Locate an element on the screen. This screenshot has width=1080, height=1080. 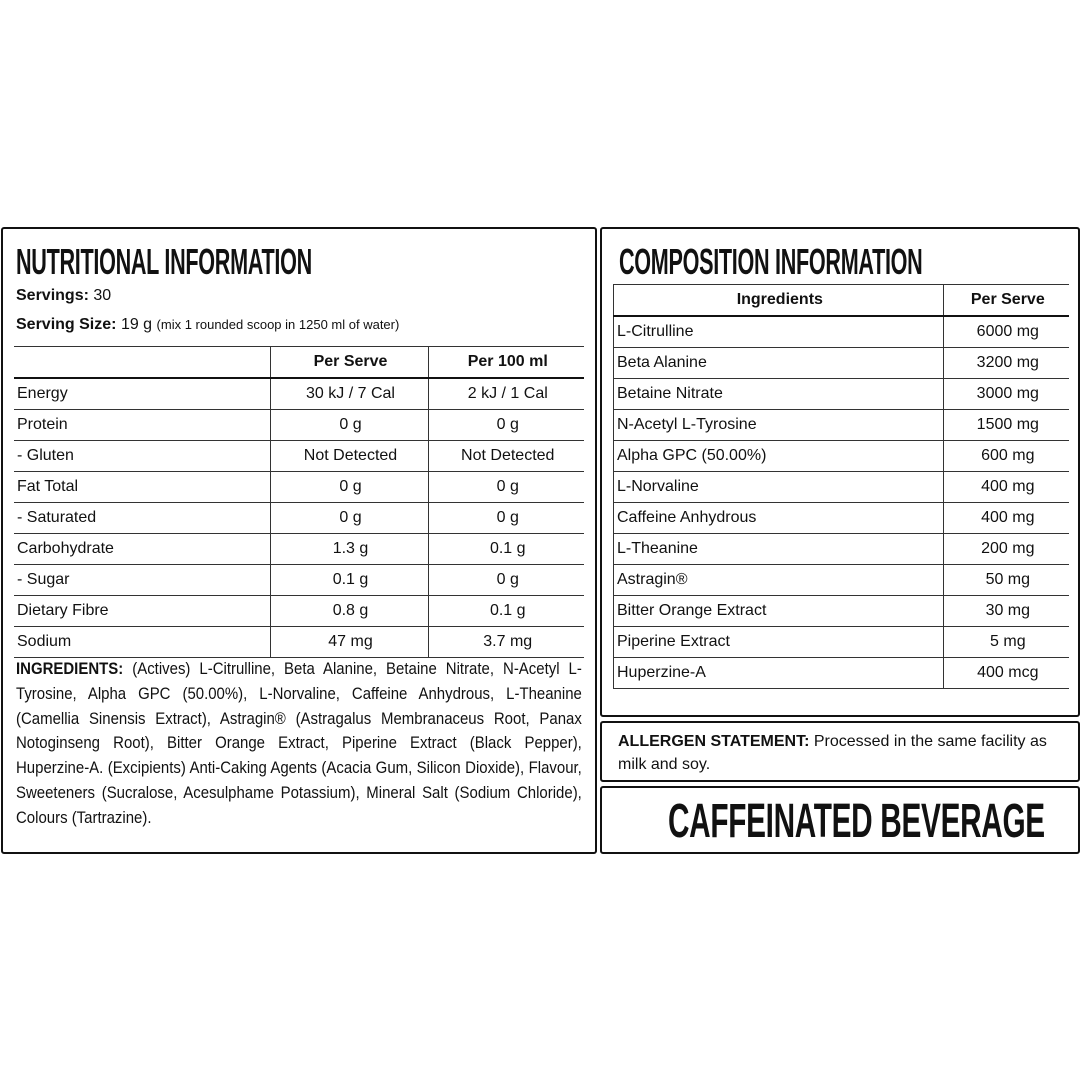
table-row: Astragin® 50 mg is located at coordinates (841, 580).